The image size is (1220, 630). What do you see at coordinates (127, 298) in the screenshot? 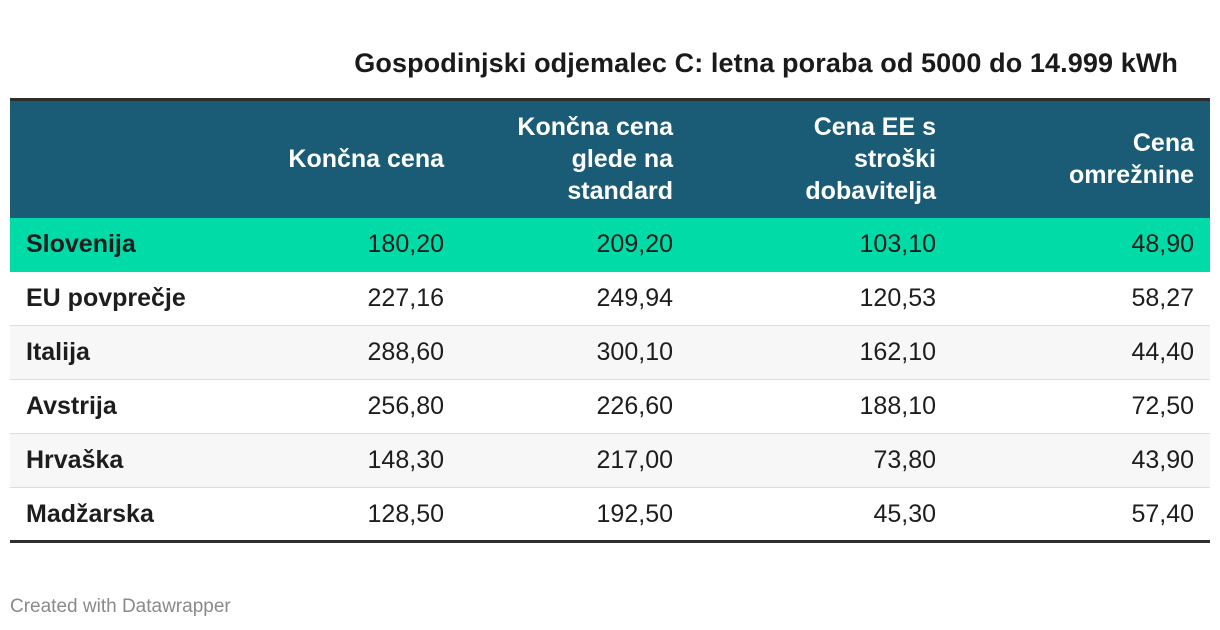
I see `country-cell: EU povprečje` at bounding box center [127, 298].